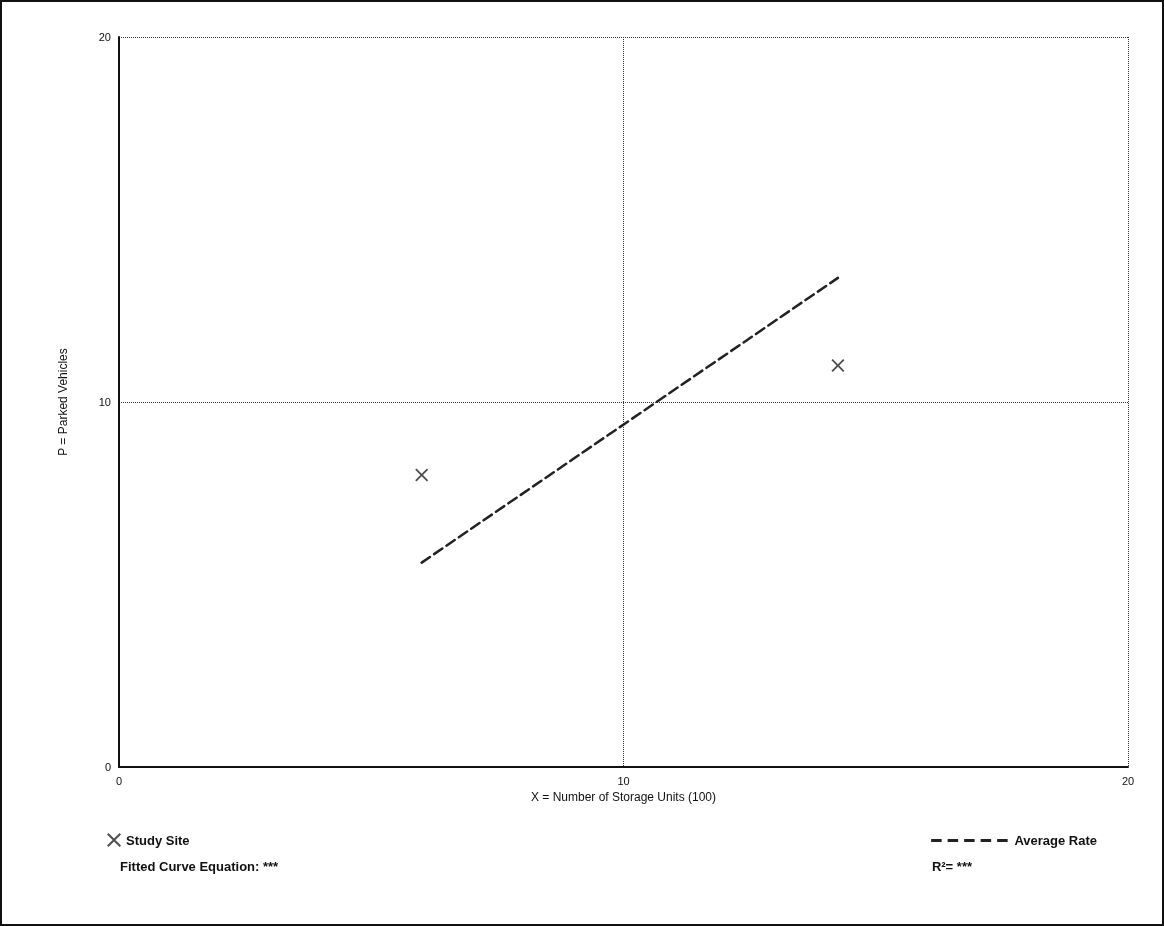 The image size is (1164, 926). I want to click on y-tick-label: 0, so click(107, 767).